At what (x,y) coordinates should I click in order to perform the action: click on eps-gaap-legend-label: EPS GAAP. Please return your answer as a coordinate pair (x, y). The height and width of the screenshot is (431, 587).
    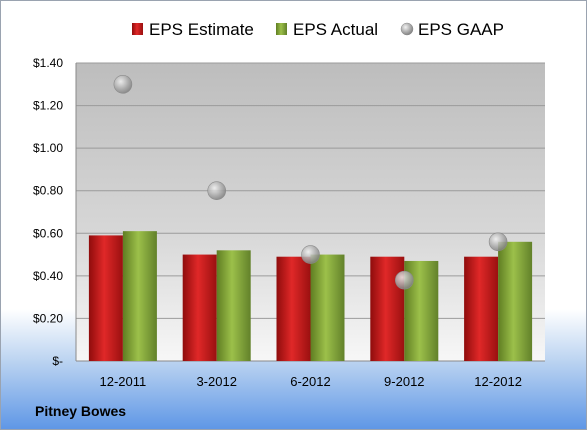
    Looking at the image, I should click on (461, 29).